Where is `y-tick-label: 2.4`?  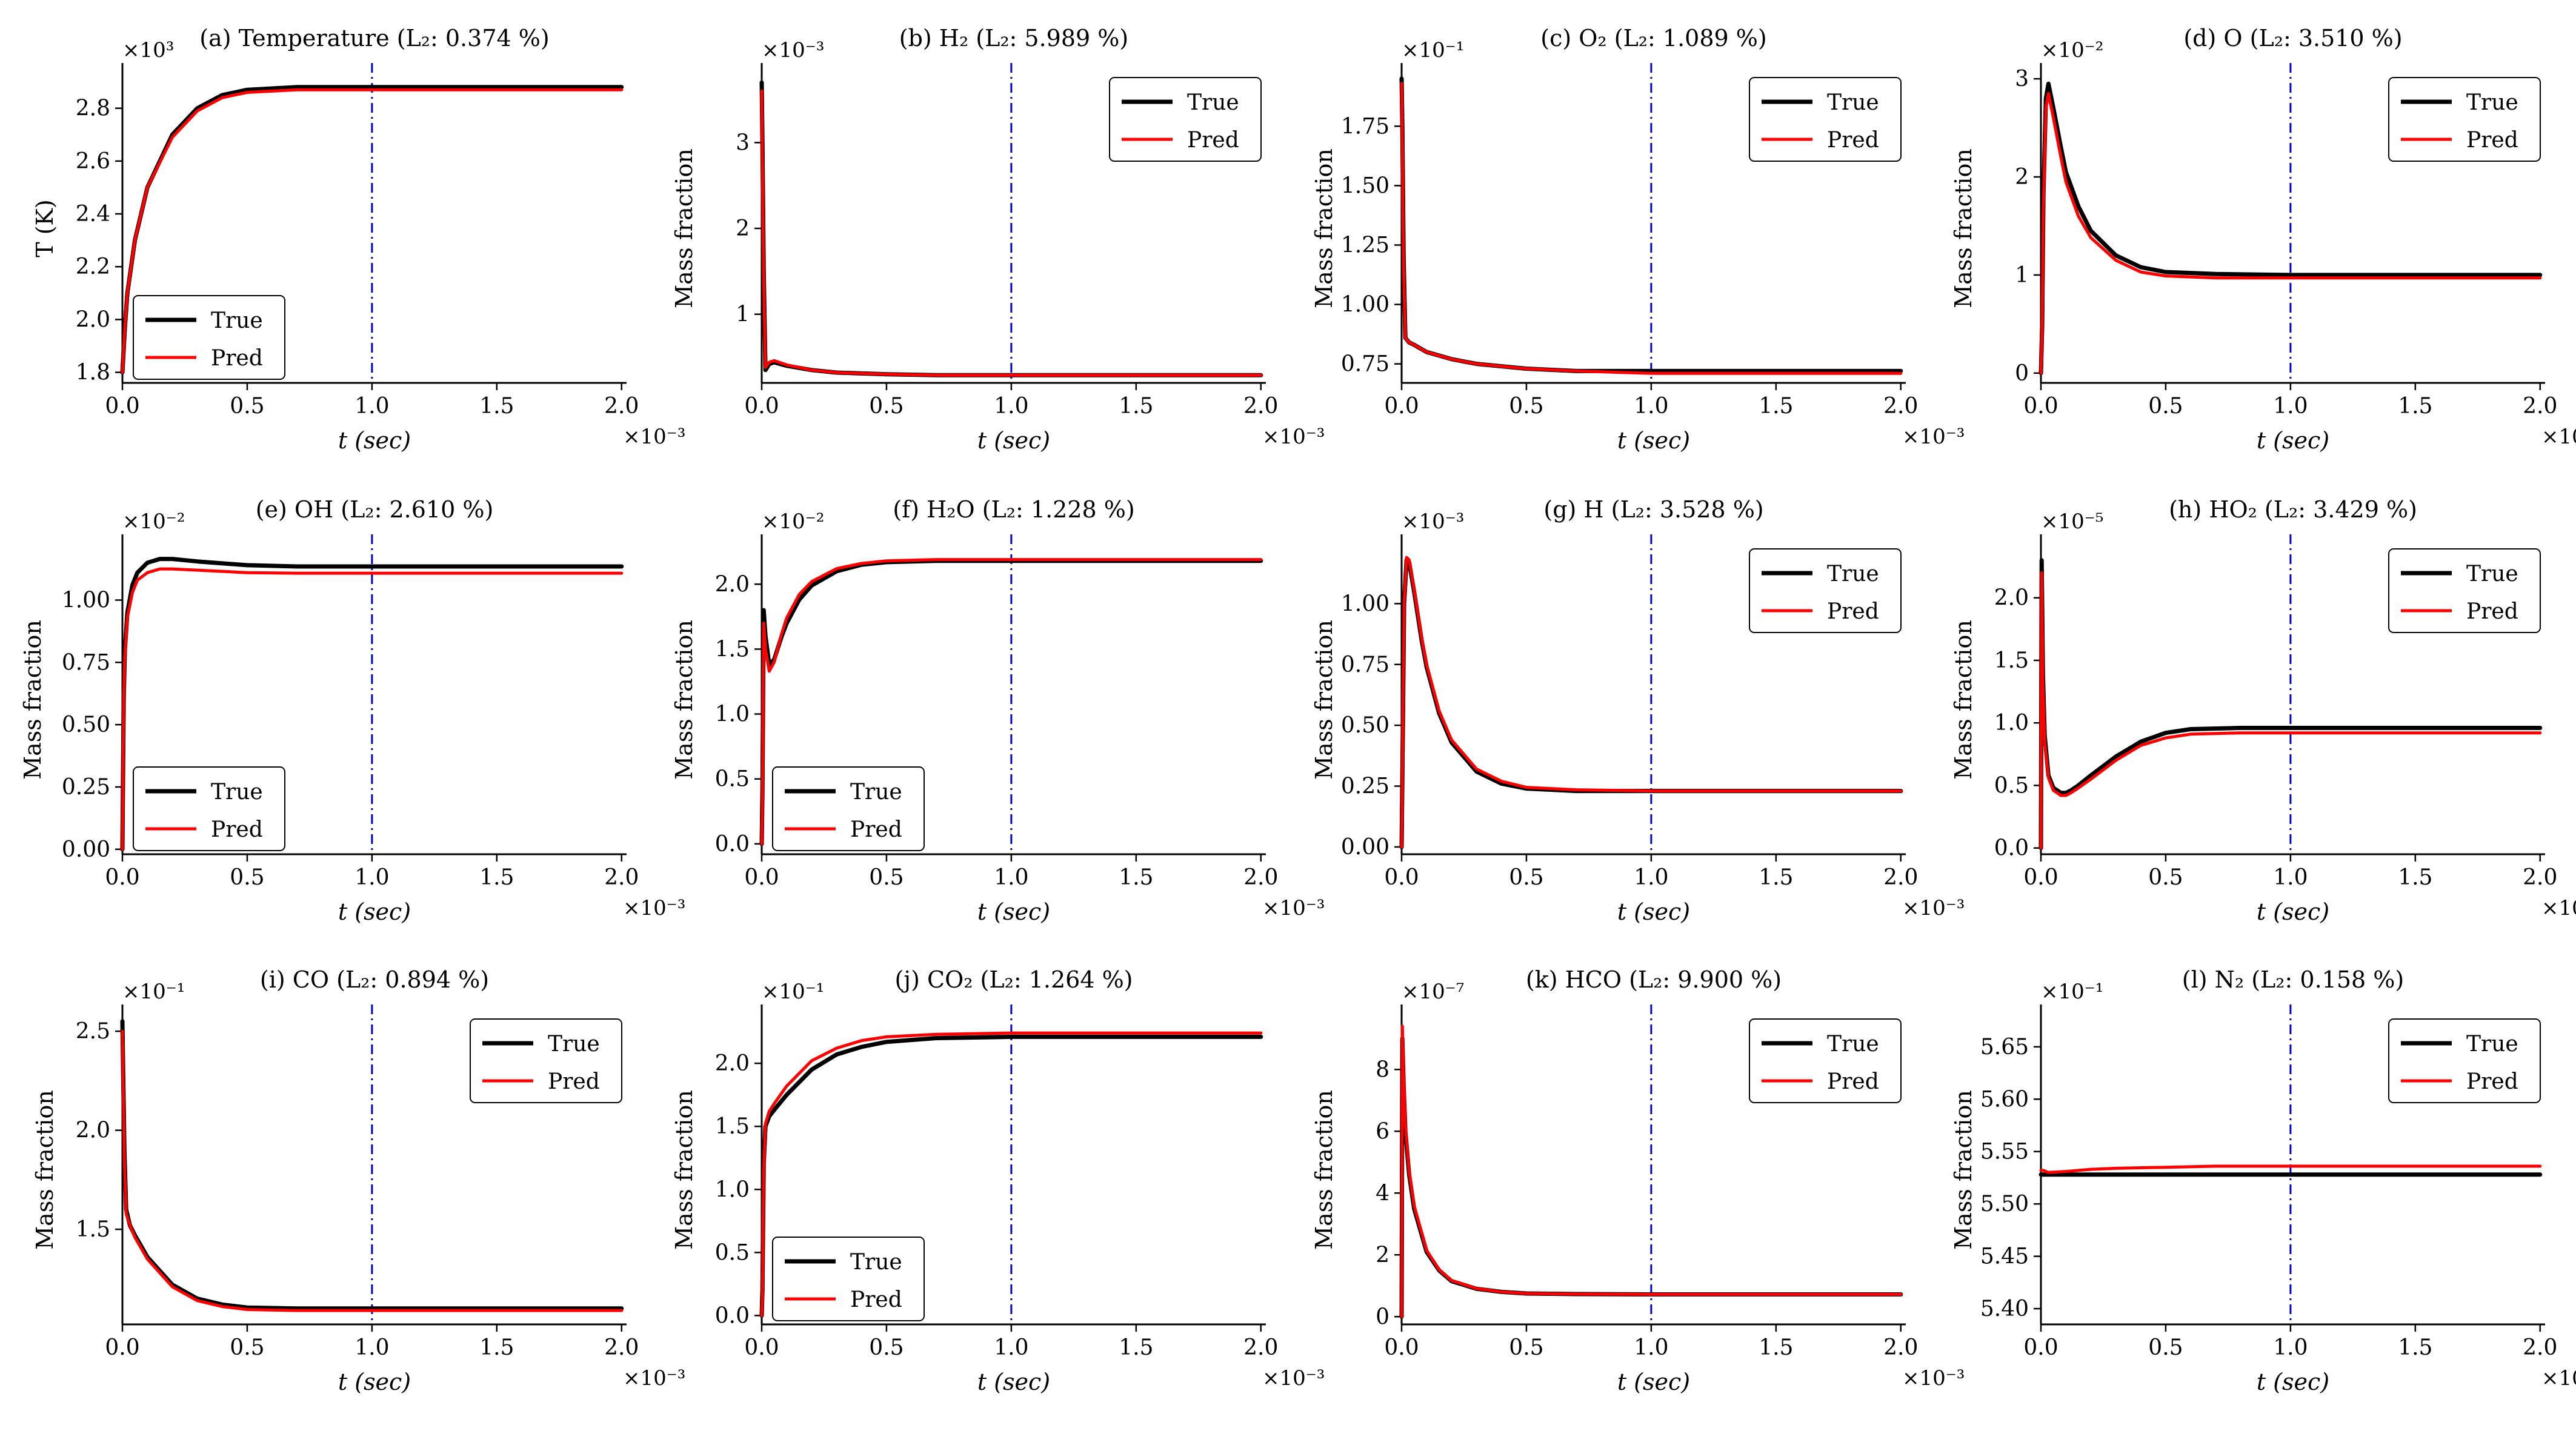
y-tick-label: 2.4 is located at coordinates (93, 214).